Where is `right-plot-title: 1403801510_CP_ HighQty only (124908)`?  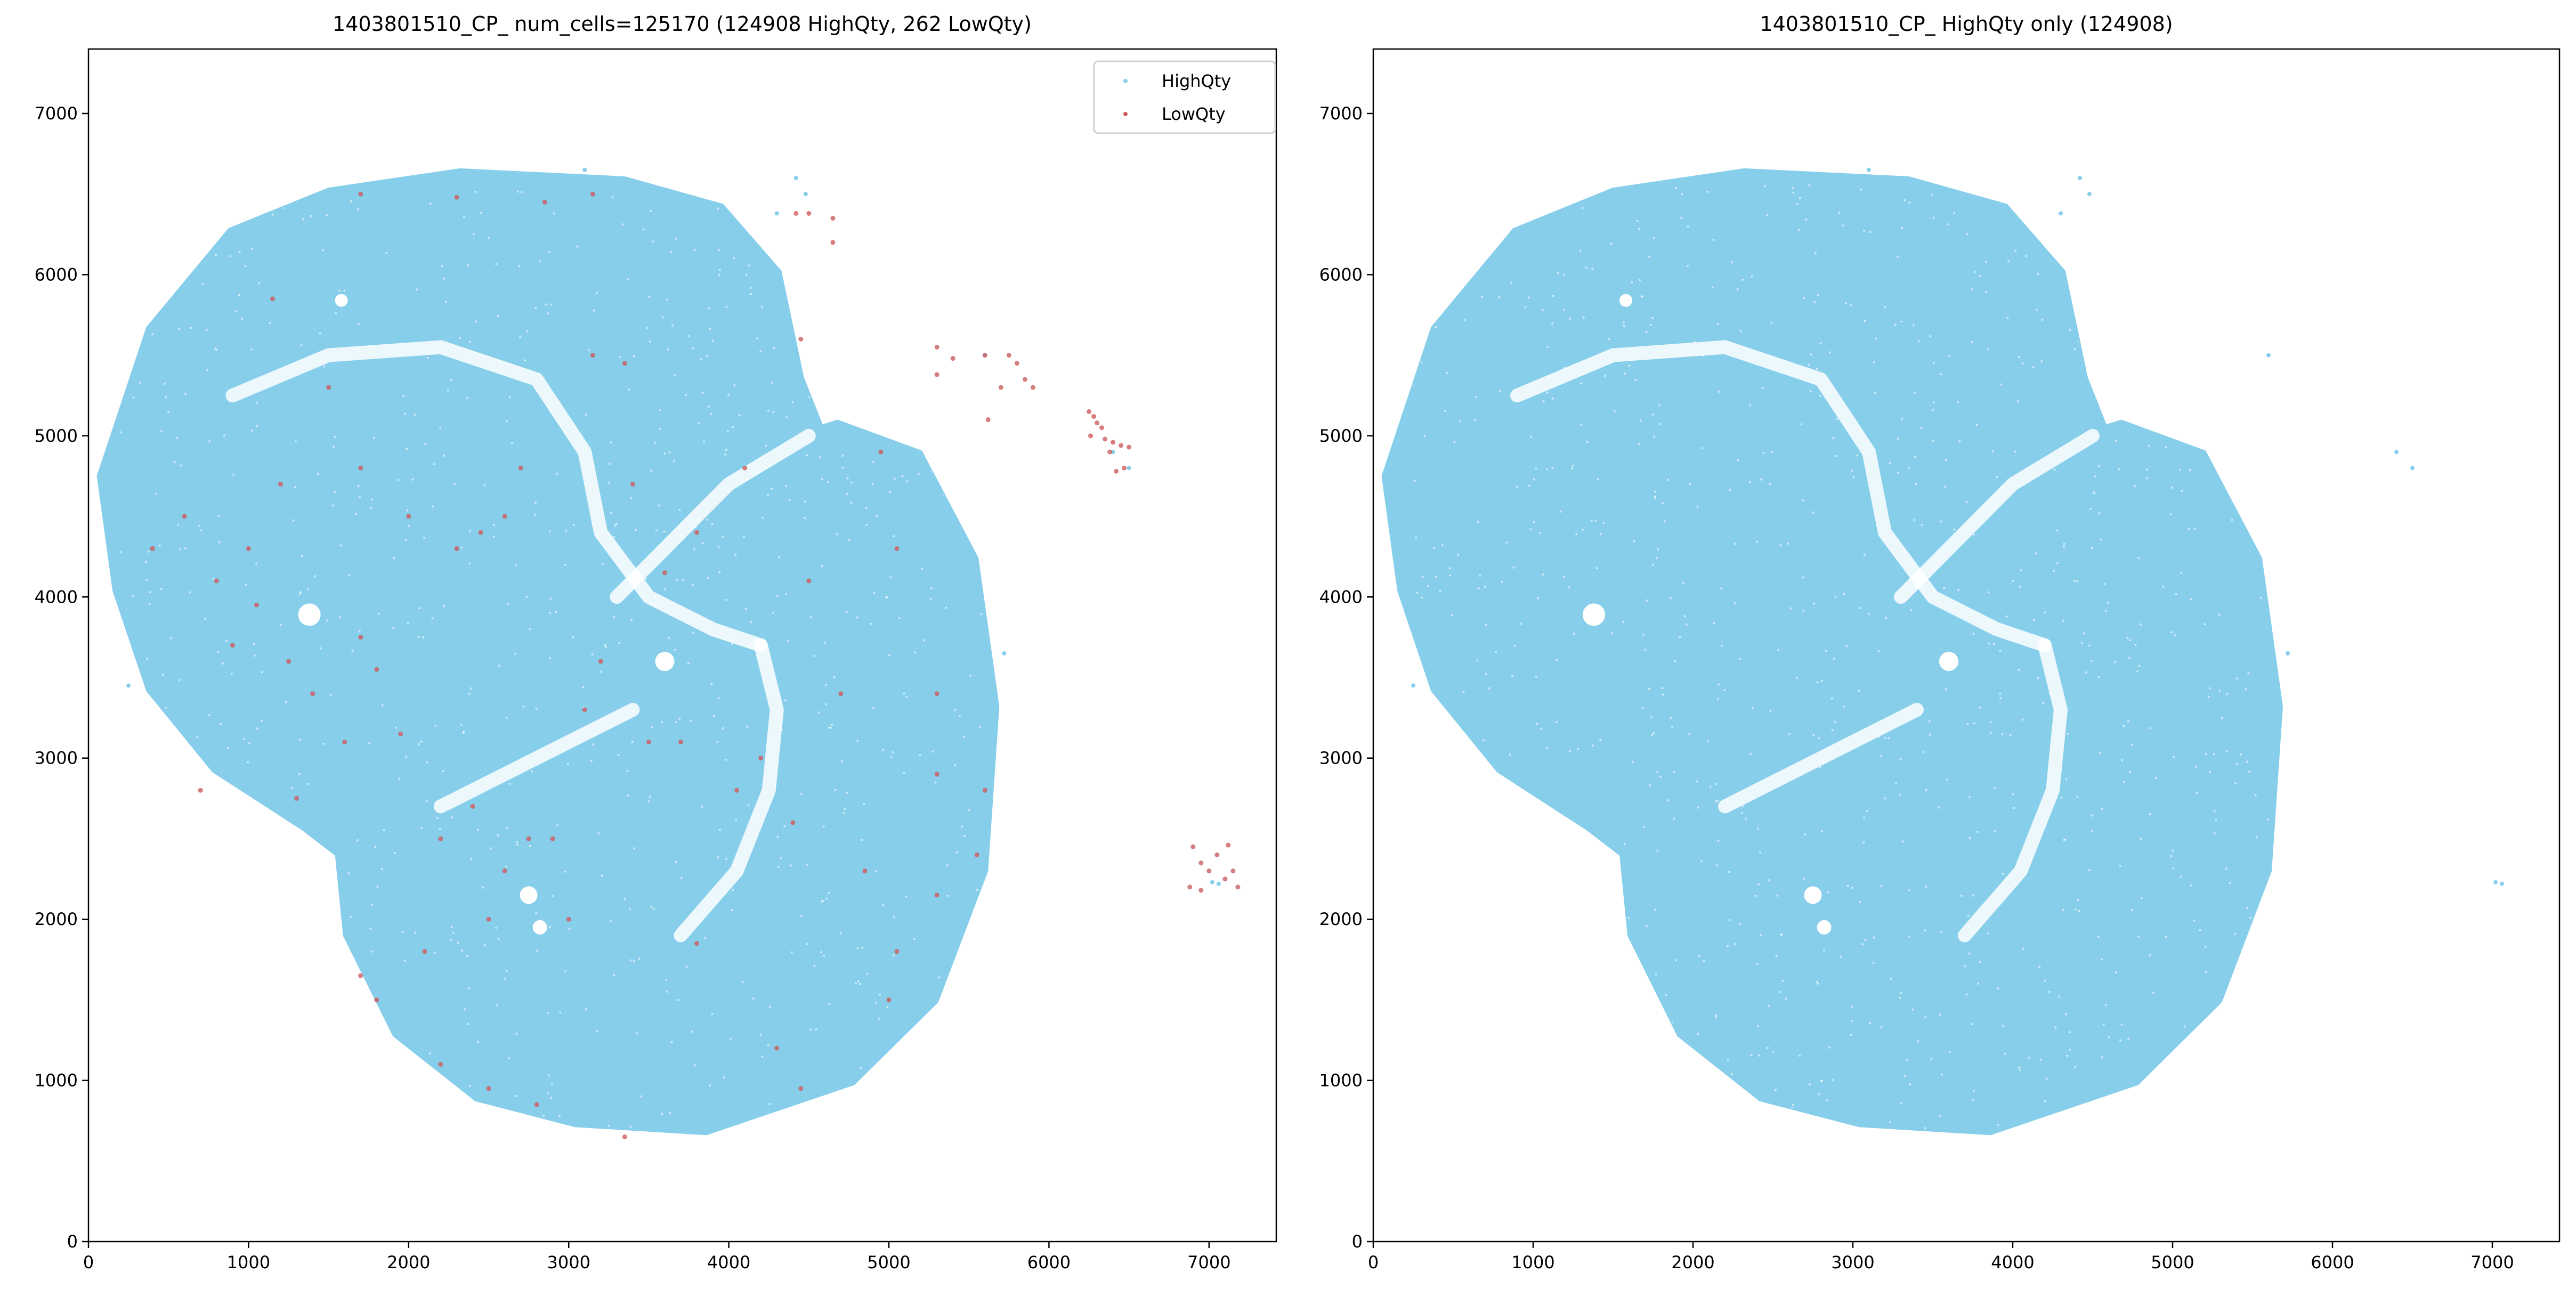 right-plot-title: 1403801510_CP_ HighQty only (124908) is located at coordinates (1967, 24).